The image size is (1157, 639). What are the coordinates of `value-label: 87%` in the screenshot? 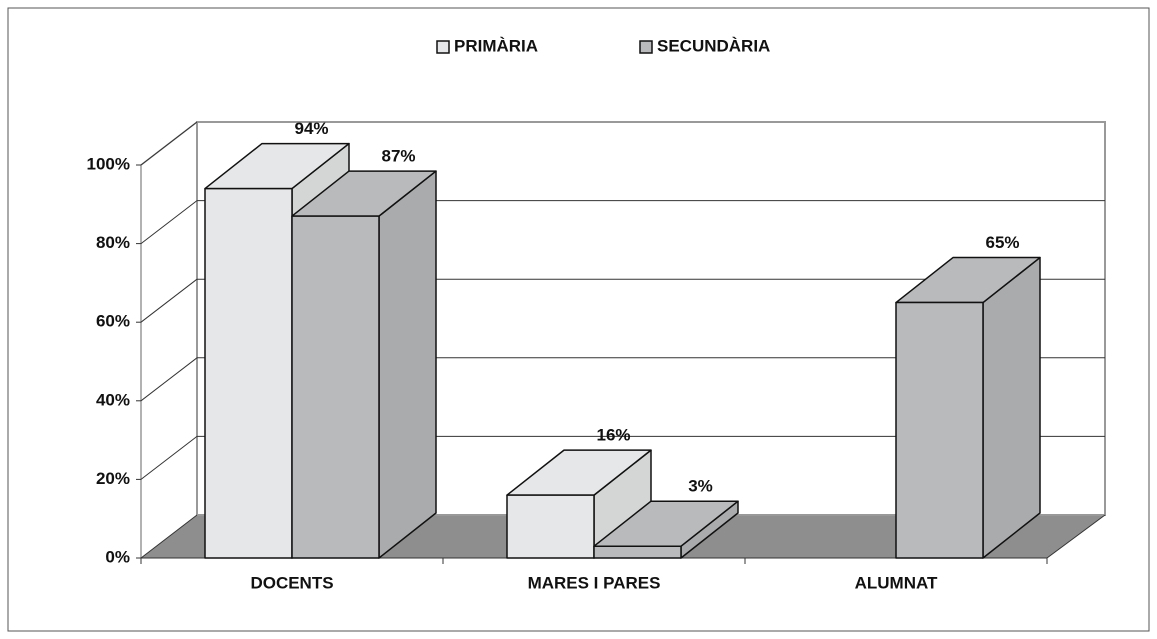 It's located at (398, 156).